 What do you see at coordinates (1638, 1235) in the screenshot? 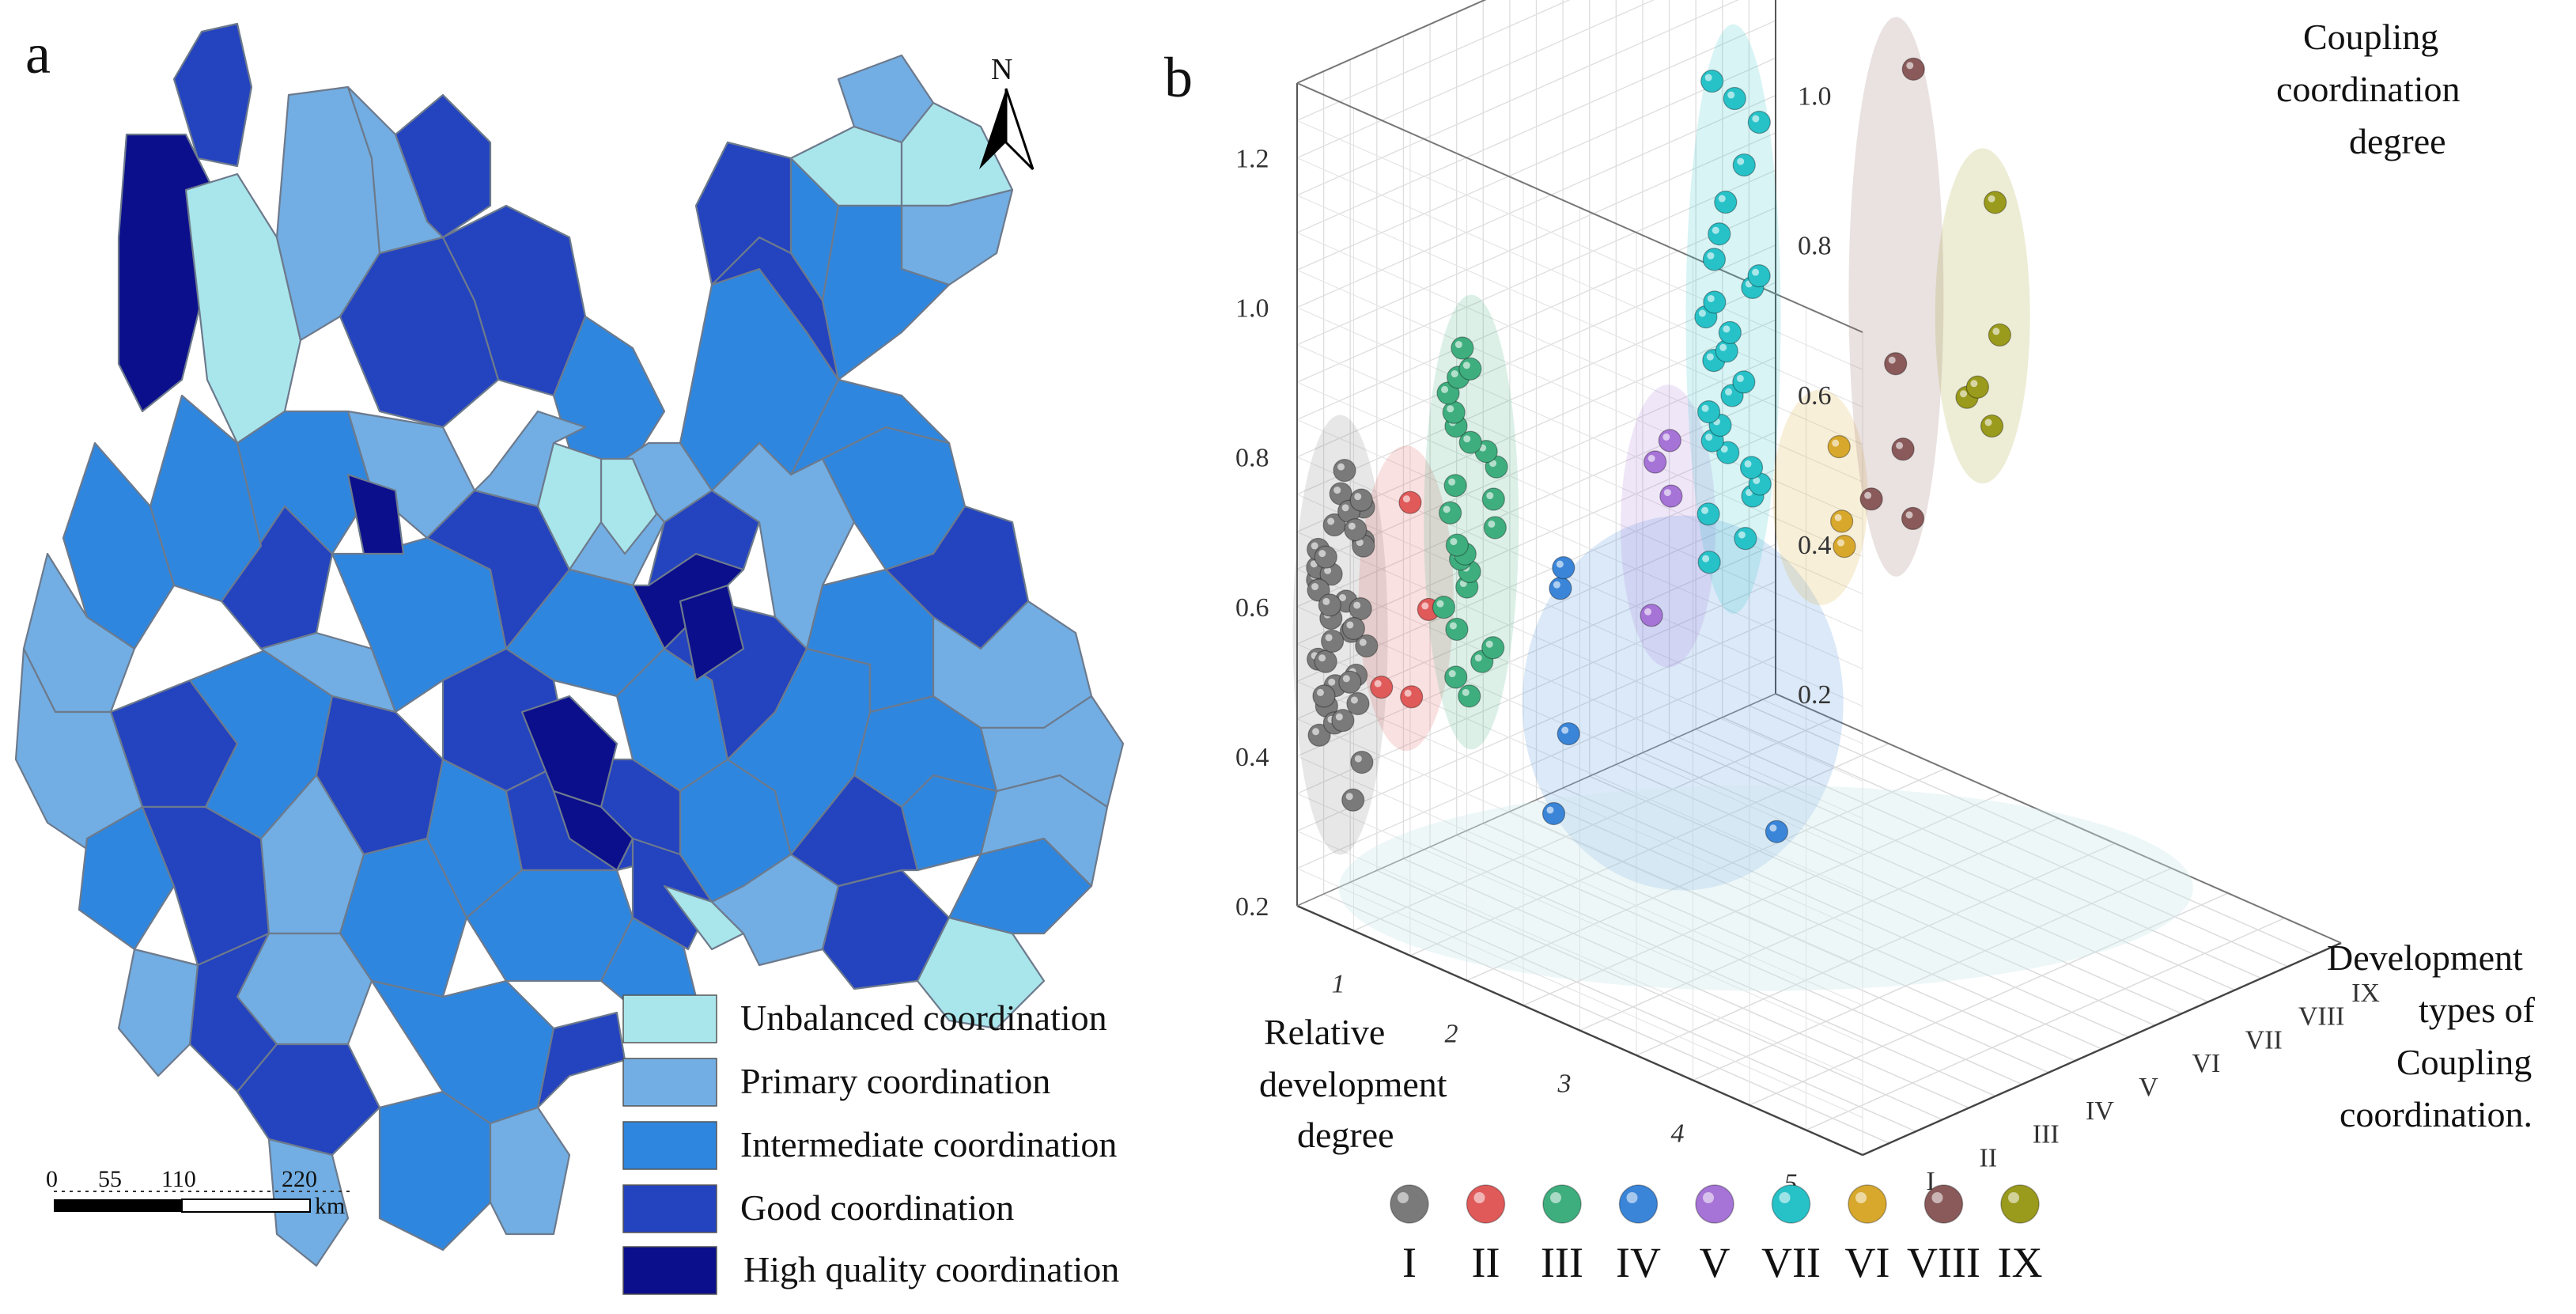
I see `legend-item-iv: IV` at bounding box center [1638, 1235].